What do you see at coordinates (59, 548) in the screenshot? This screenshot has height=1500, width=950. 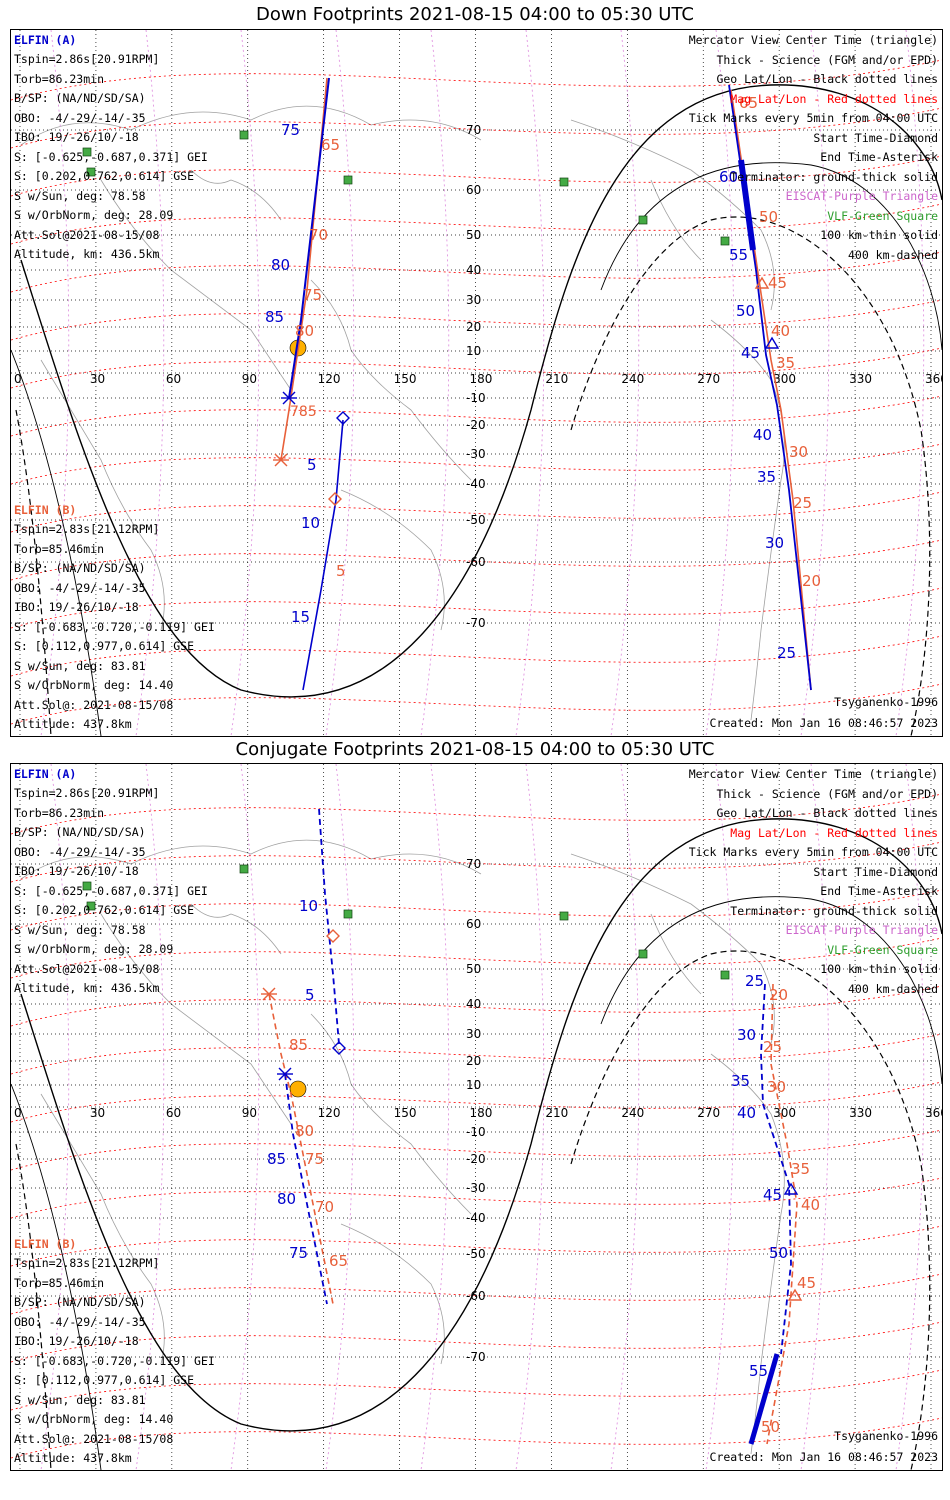 I see `elfin-b-info-line: Torb=85.46min` at bounding box center [59, 548].